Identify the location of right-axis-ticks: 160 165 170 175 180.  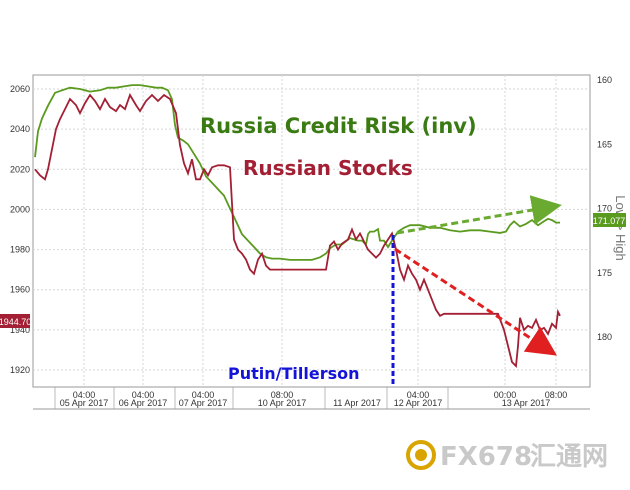
(604, 208).